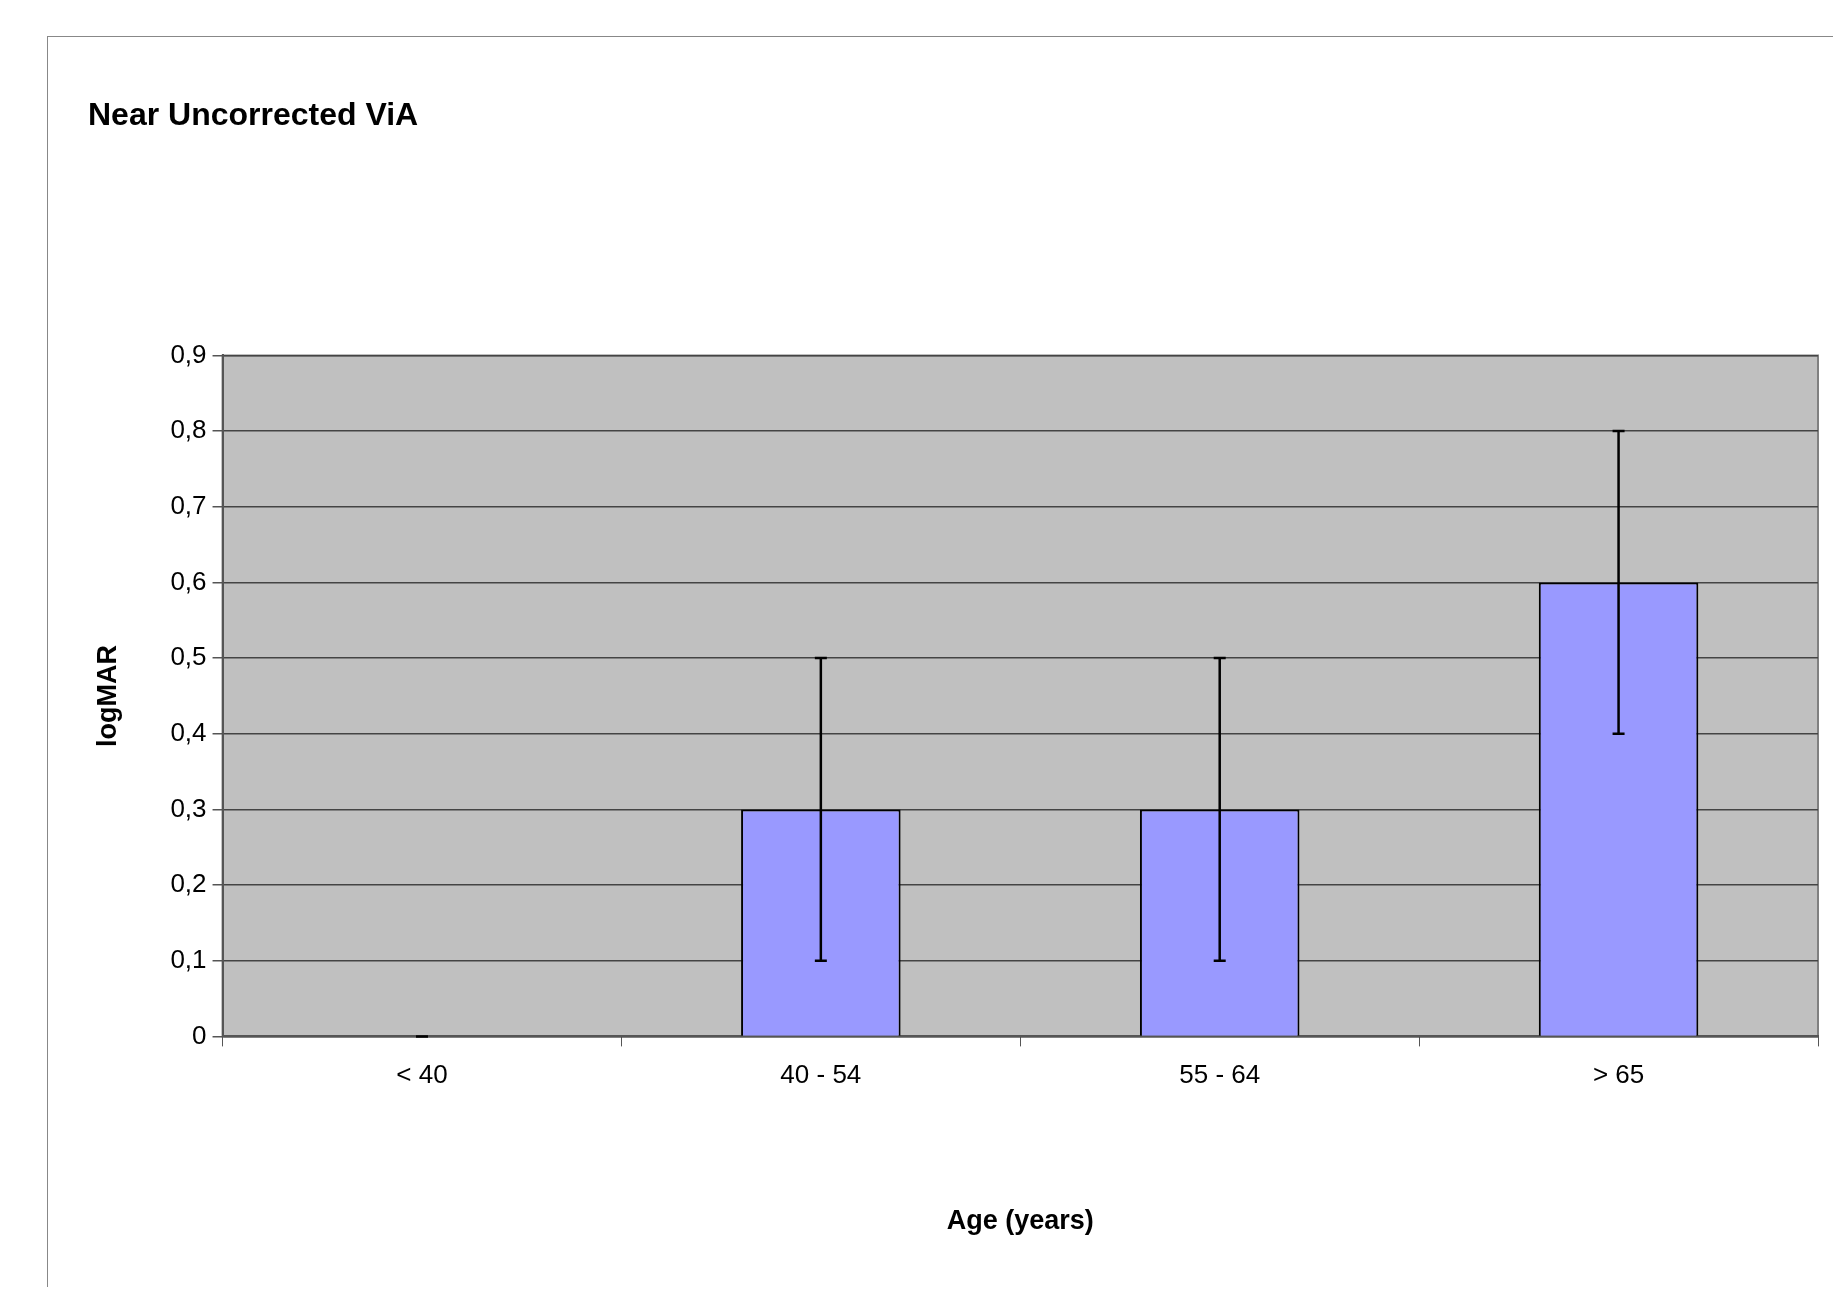 The height and width of the screenshot is (1294, 1833). Describe the element at coordinates (821, 1074) in the screenshot. I see `x-tick-label: 40 - 54` at that location.